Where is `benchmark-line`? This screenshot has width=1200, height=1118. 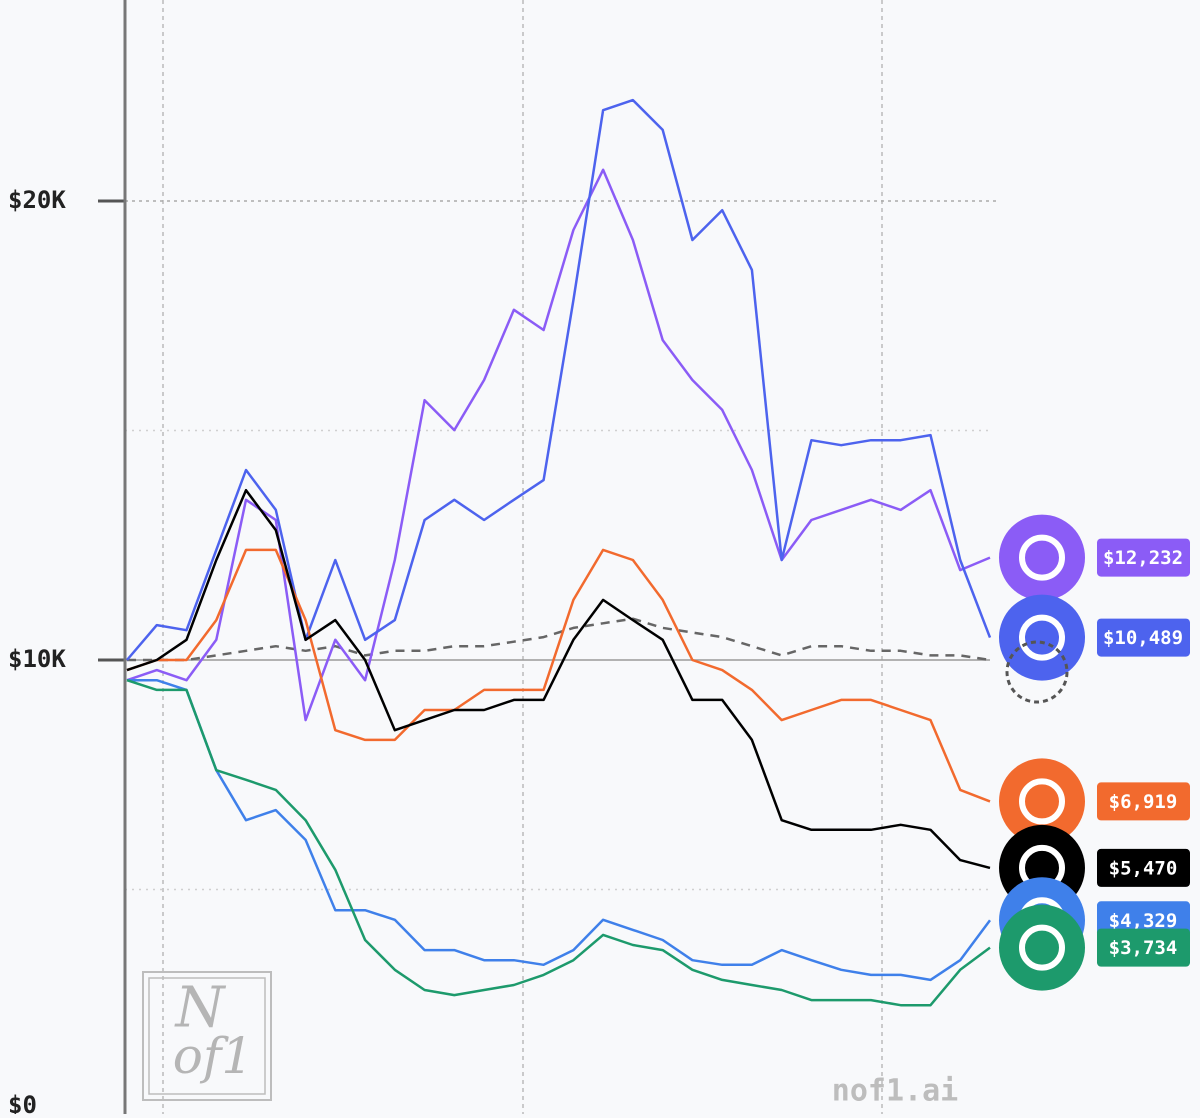
benchmark-line is located at coordinates (559, 639).